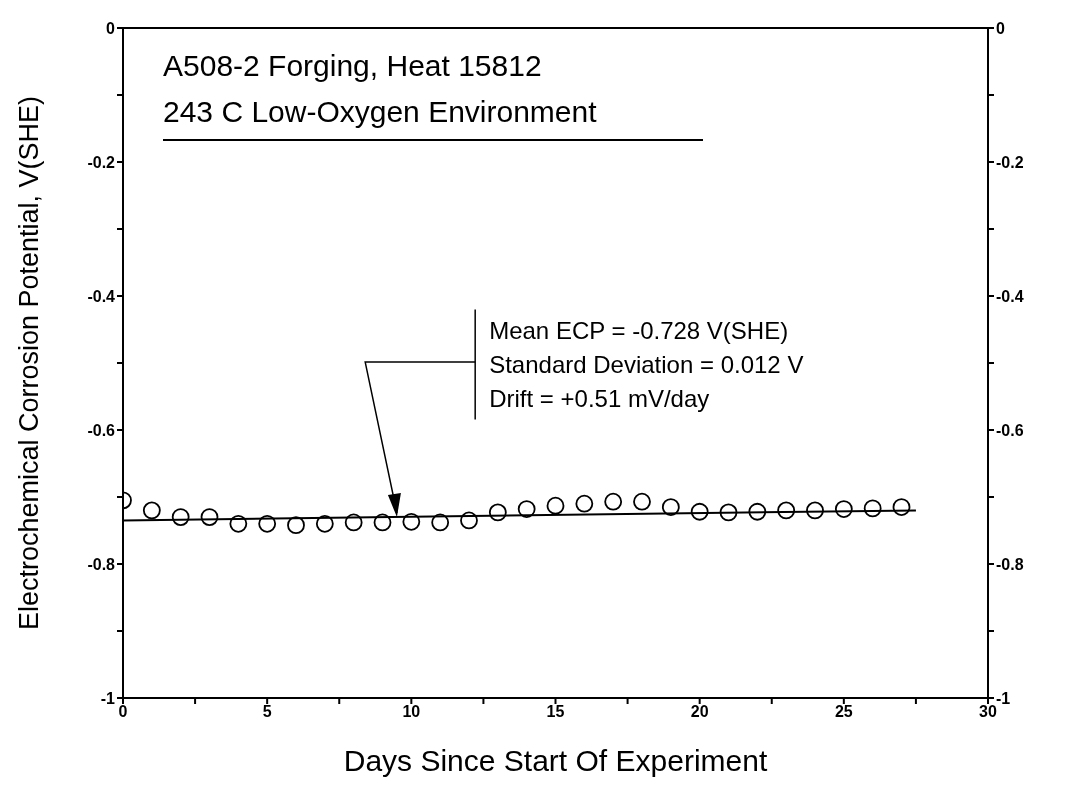 Image resolution: width=1084 pixels, height=796 pixels. Describe the element at coordinates (555, 712) in the screenshot. I see `x-tick-label: 15` at that location.